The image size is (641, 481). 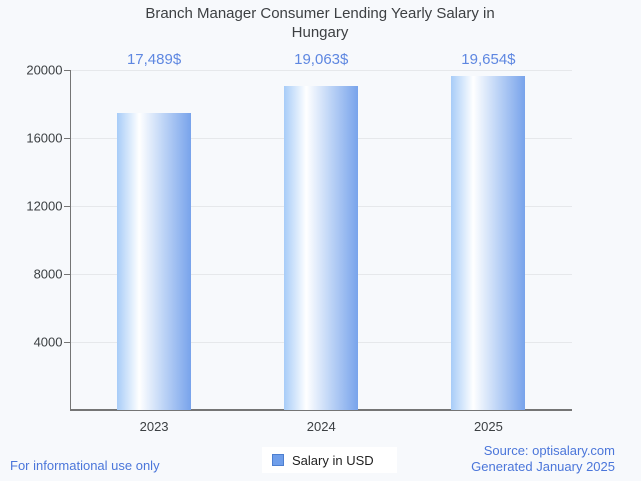 I want to click on y-tick-label-16000: 16000, so click(x=44, y=138).